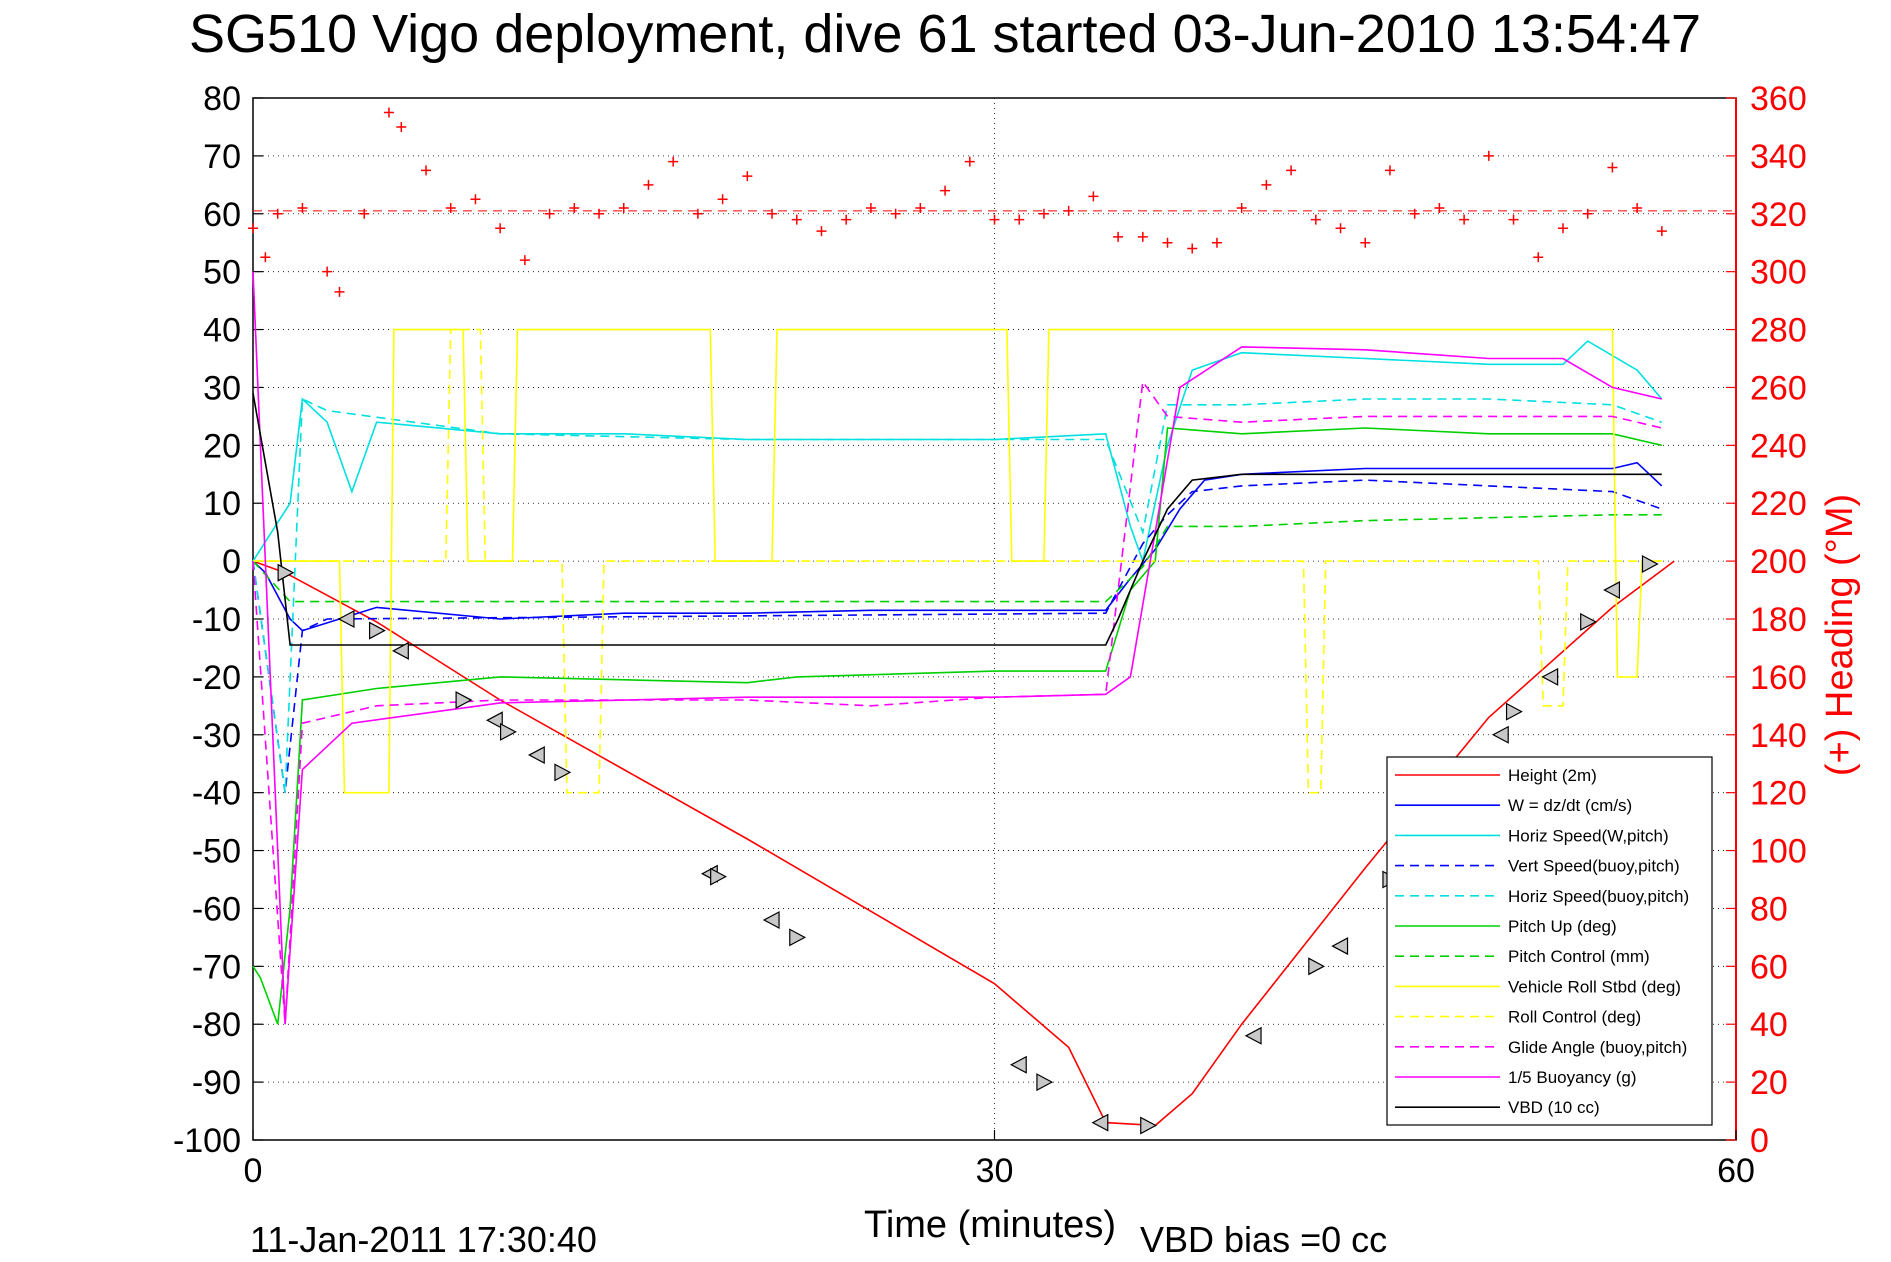  Describe the element at coordinates (1840, 635) in the screenshot. I see `right-axis-label: (+) Heading (°M)` at that location.